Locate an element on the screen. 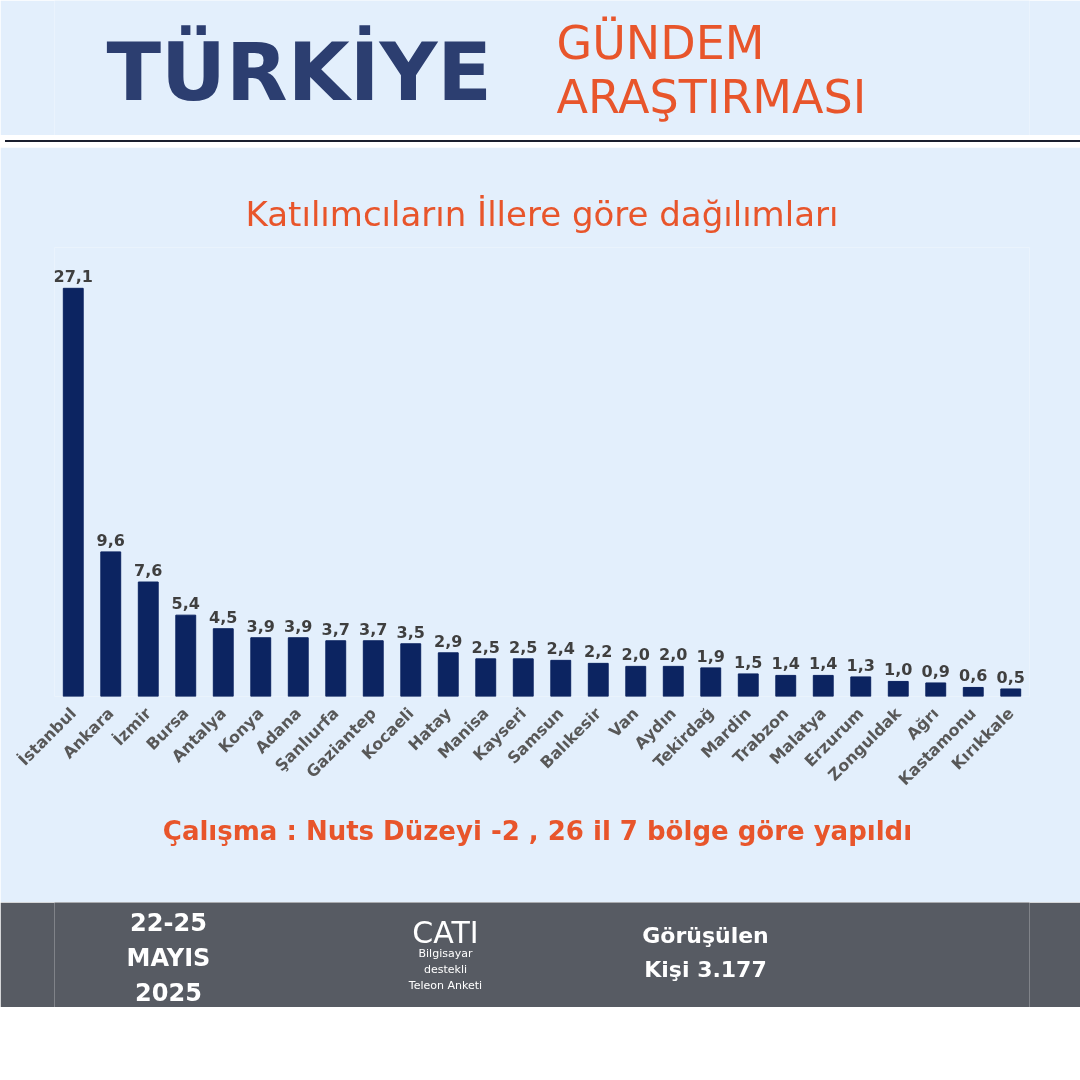  data-label: 1,5 is located at coordinates (748, 662).